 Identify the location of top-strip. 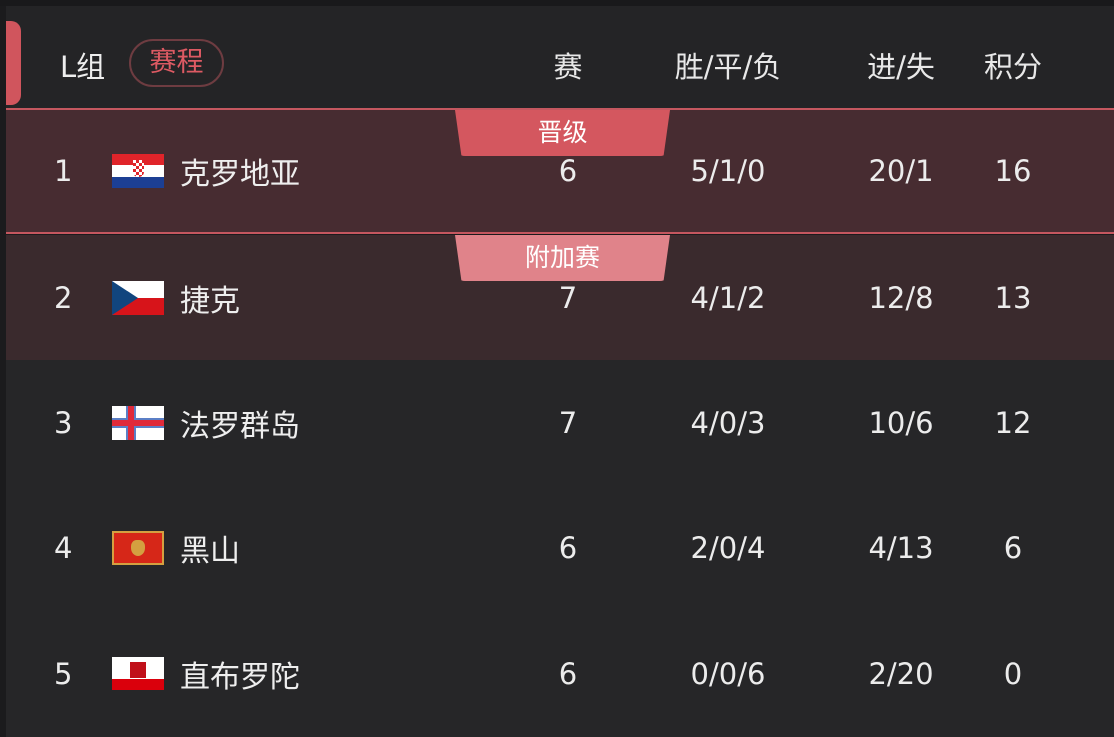
(557, 3).